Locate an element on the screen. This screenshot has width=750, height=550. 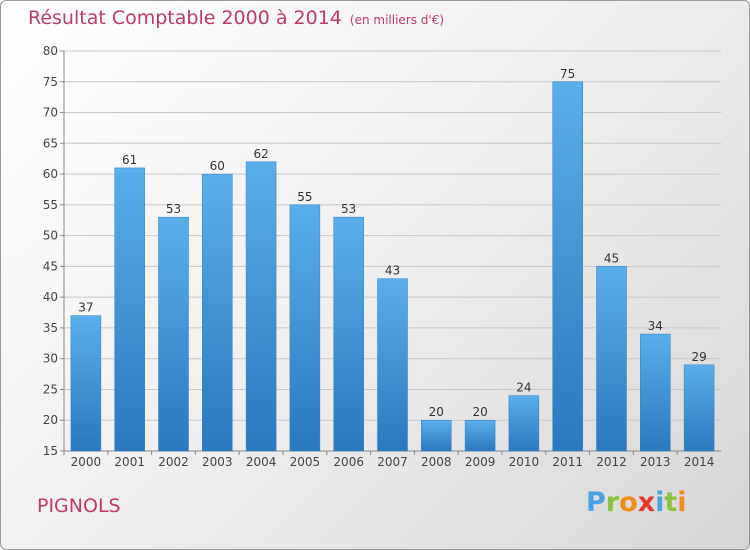
logo-letter: x is located at coordinates (646, 502).